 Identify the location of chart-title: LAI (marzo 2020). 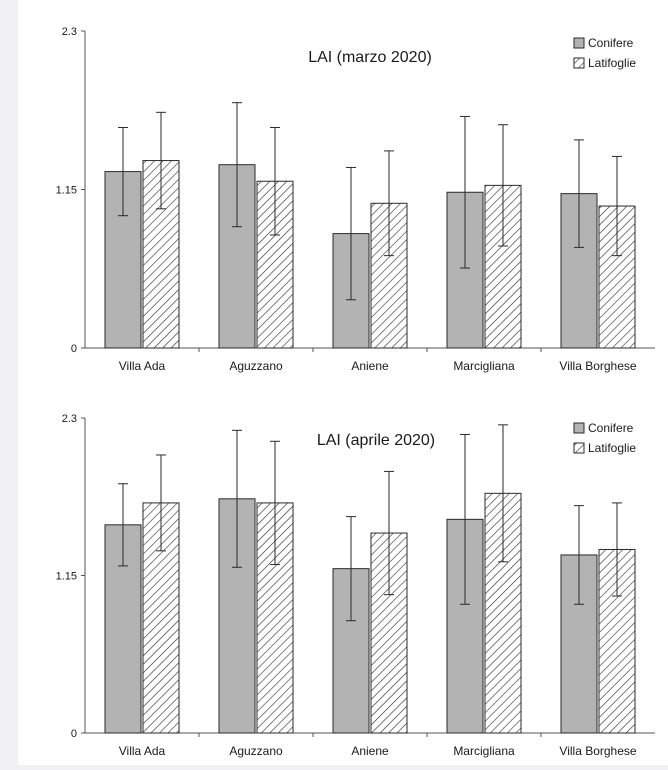
(370, 57).